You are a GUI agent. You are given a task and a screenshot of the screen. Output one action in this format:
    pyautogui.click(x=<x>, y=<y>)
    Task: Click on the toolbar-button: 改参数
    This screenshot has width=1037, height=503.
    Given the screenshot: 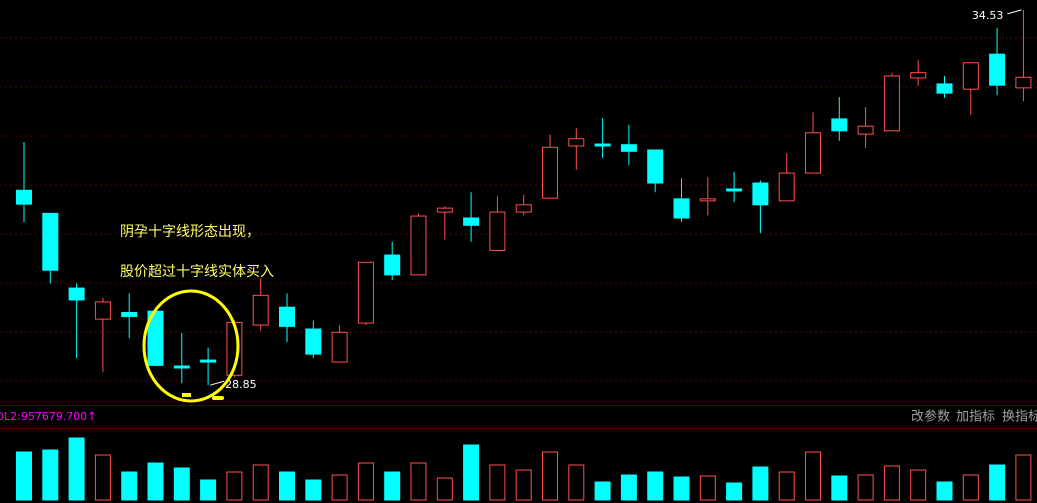 What is the action you would take?
    pyautogui.click(x=930, y=417)
    